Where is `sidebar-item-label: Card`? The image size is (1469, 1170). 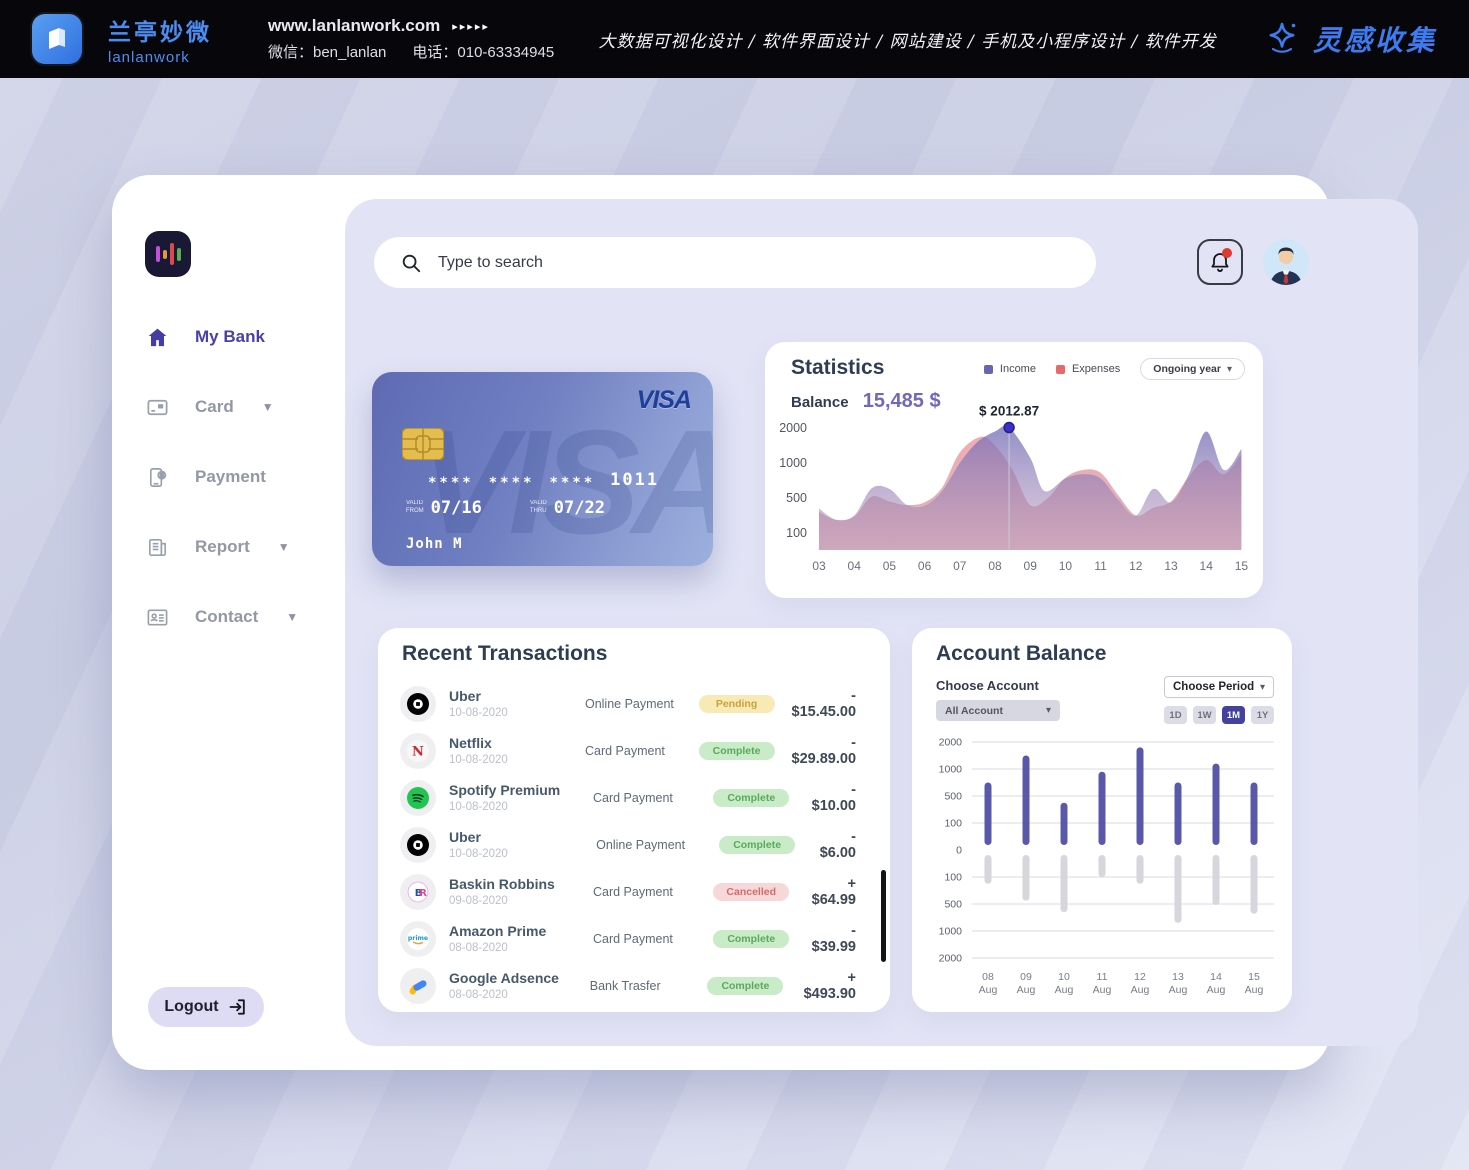
sidebar-item-label: Card is located at coordinates (214, 406).